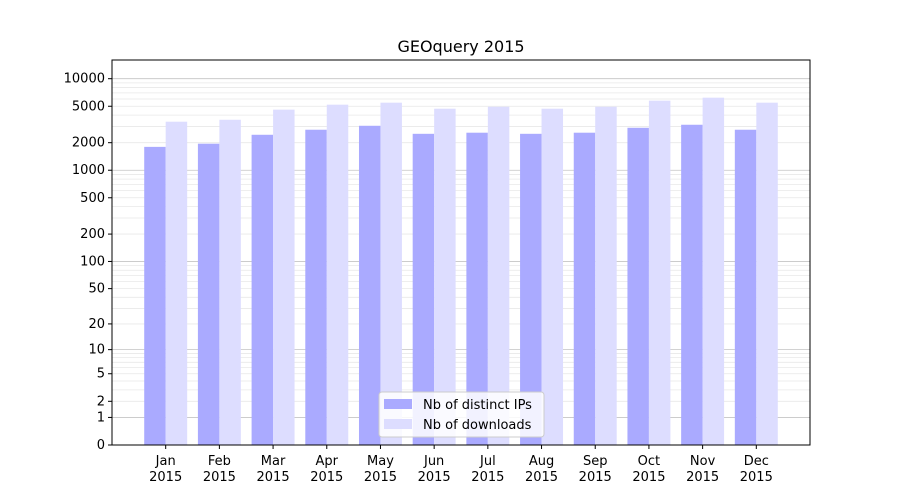  Describe the element at coordinates (595, 461) in the screenshot. I see `x-tick-label: Sep` at that location.